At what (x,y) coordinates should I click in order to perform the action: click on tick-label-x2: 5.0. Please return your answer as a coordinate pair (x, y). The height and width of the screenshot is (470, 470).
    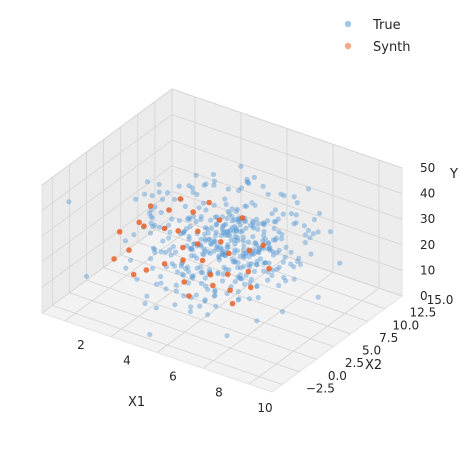
    Looking at the image, I should click on (371, 351).